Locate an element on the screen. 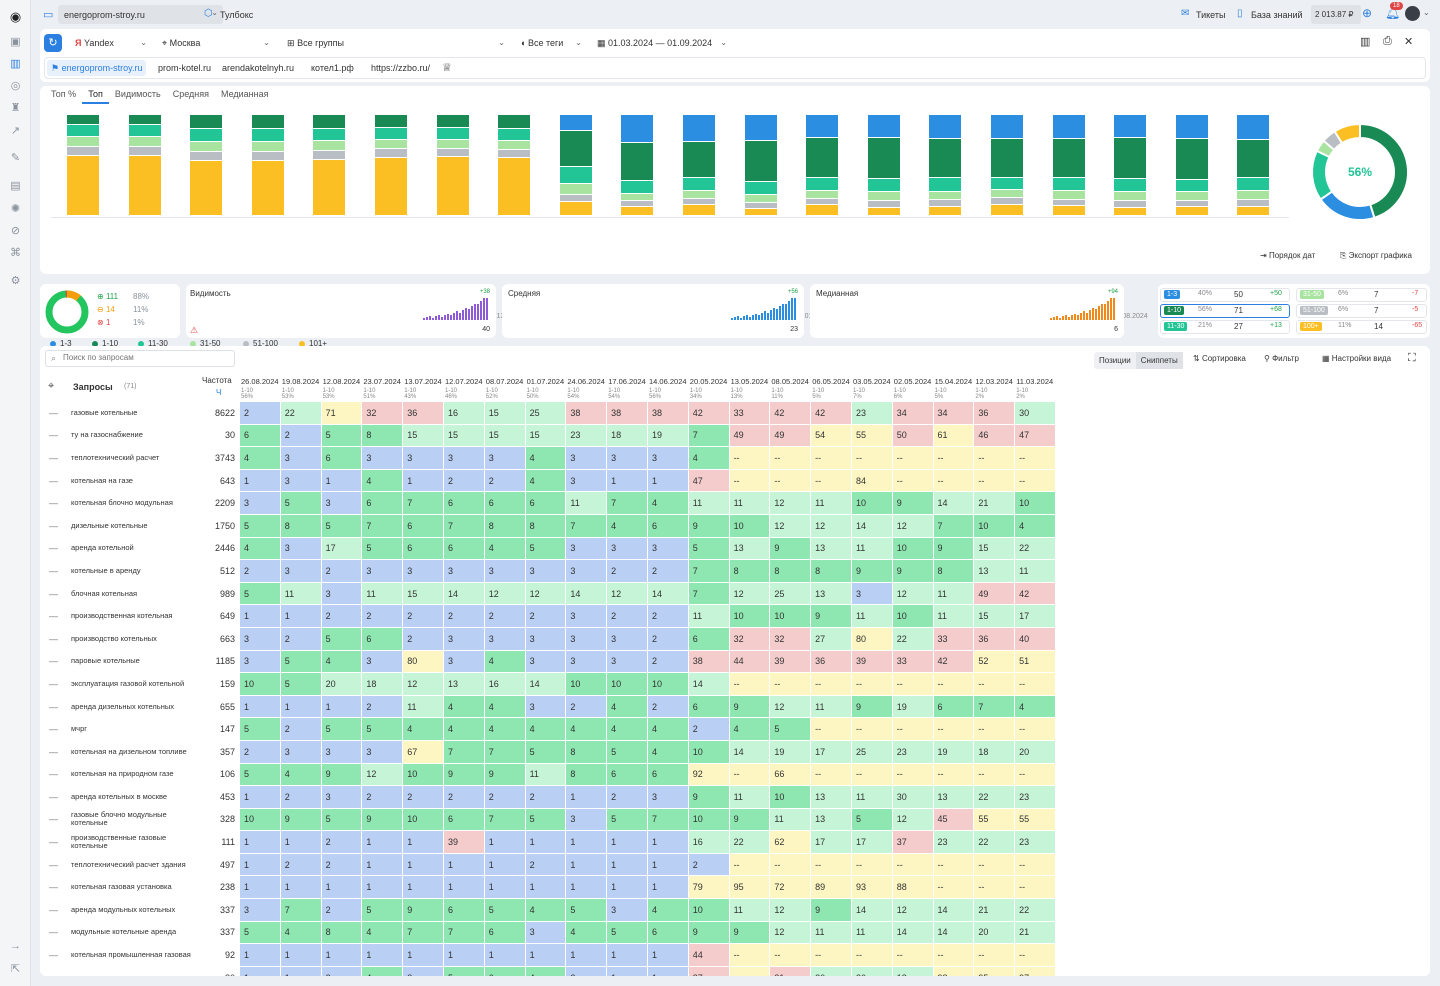 This screenshot has width=1440, height=986. table-row: — мчрг 147 5 2 5 5 4 4 4 4 4 4 4 2 4 5 -- -- -- -- -- -- is located at coordinates (548, 729).